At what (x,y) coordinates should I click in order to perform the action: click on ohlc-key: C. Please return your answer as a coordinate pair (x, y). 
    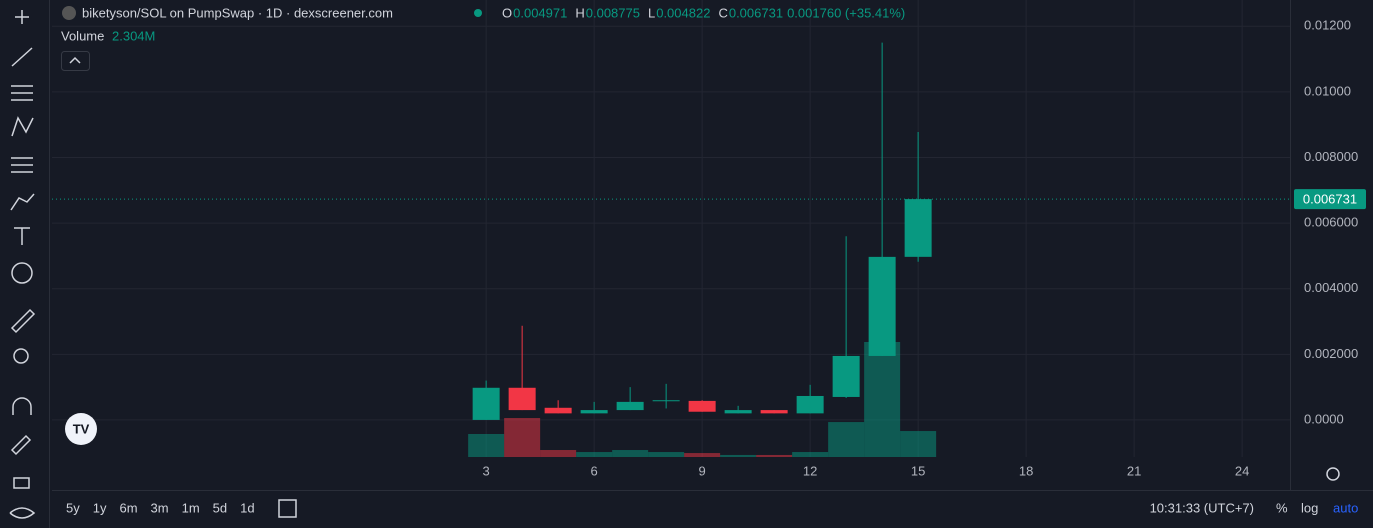
    Looking at the image, I should click on (722, 12).